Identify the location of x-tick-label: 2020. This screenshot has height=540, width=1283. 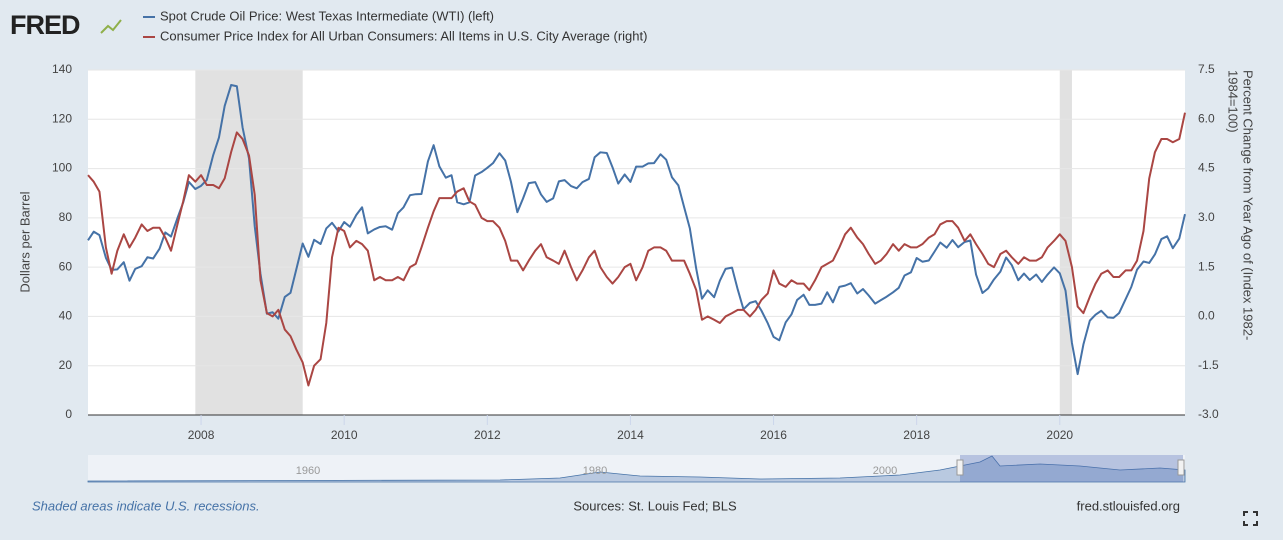
(1059, 435).